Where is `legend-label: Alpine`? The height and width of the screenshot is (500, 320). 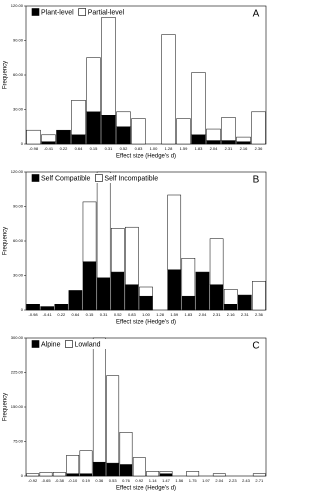
legend-label: Alpine is located at coordinates (51, 344).